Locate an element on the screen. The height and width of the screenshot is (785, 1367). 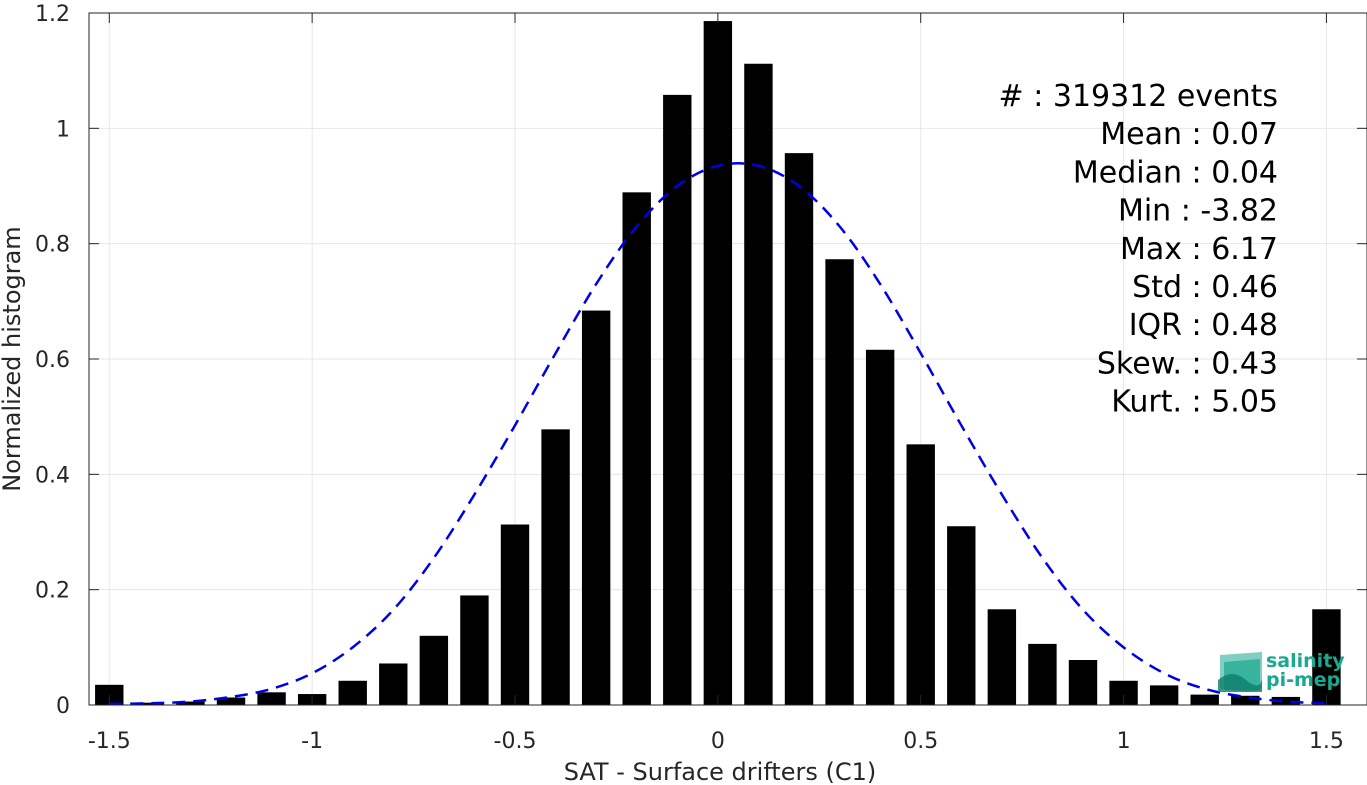
logo-text-pi-mep: pi-mep is located at coordinates (1303, 680).